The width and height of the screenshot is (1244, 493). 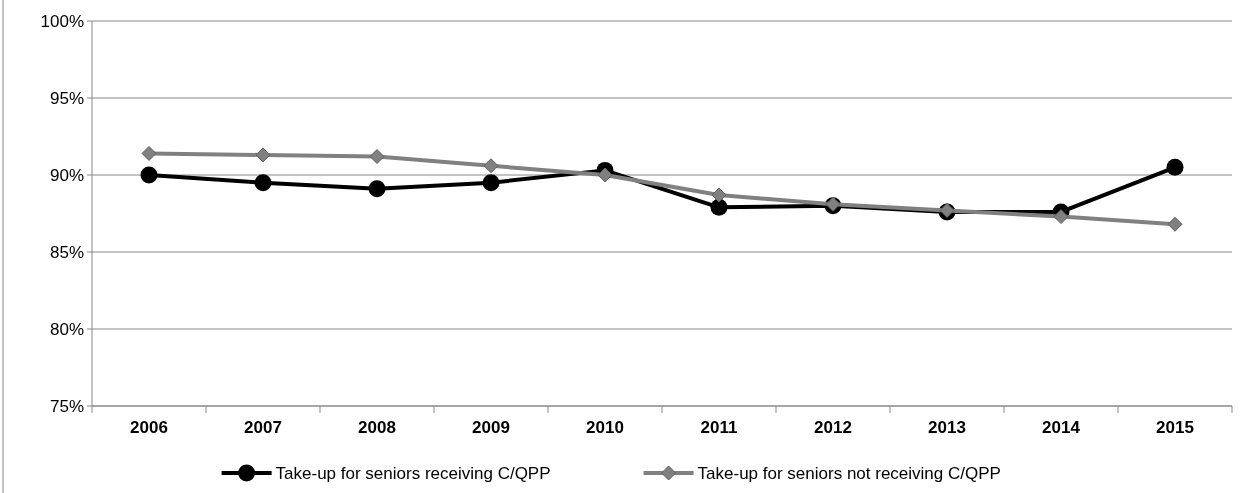 I want to click on y-tick-label: 100%, so click(x=62, y=21).